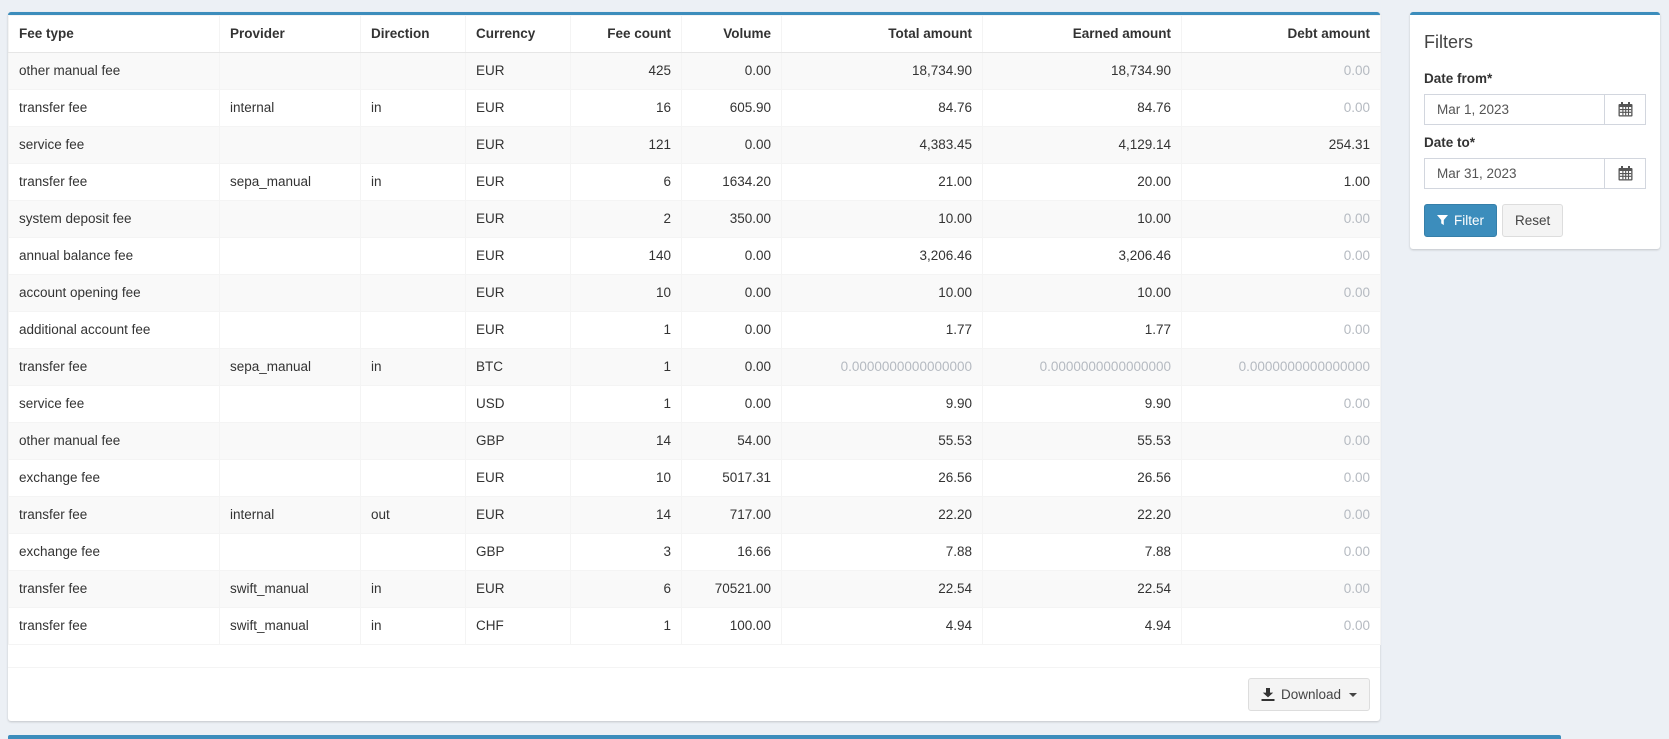 Image resolution: width=1669 pixels, height=739 pixels. Describe the element at coordinates (882, 330) in the screenshot. I see `cell-total-amount: 1.77` at that location.